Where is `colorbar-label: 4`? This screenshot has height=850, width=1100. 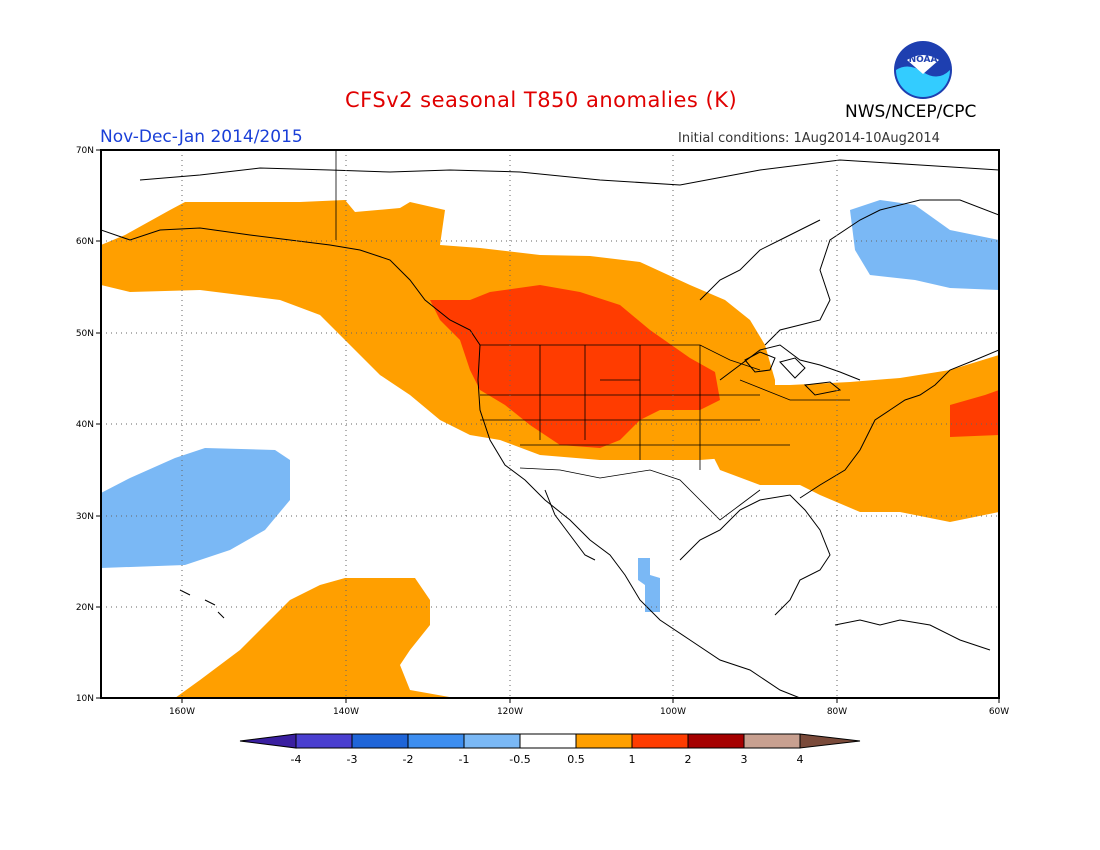 colorbar-label: 4 is located at coordinates (800, 759).